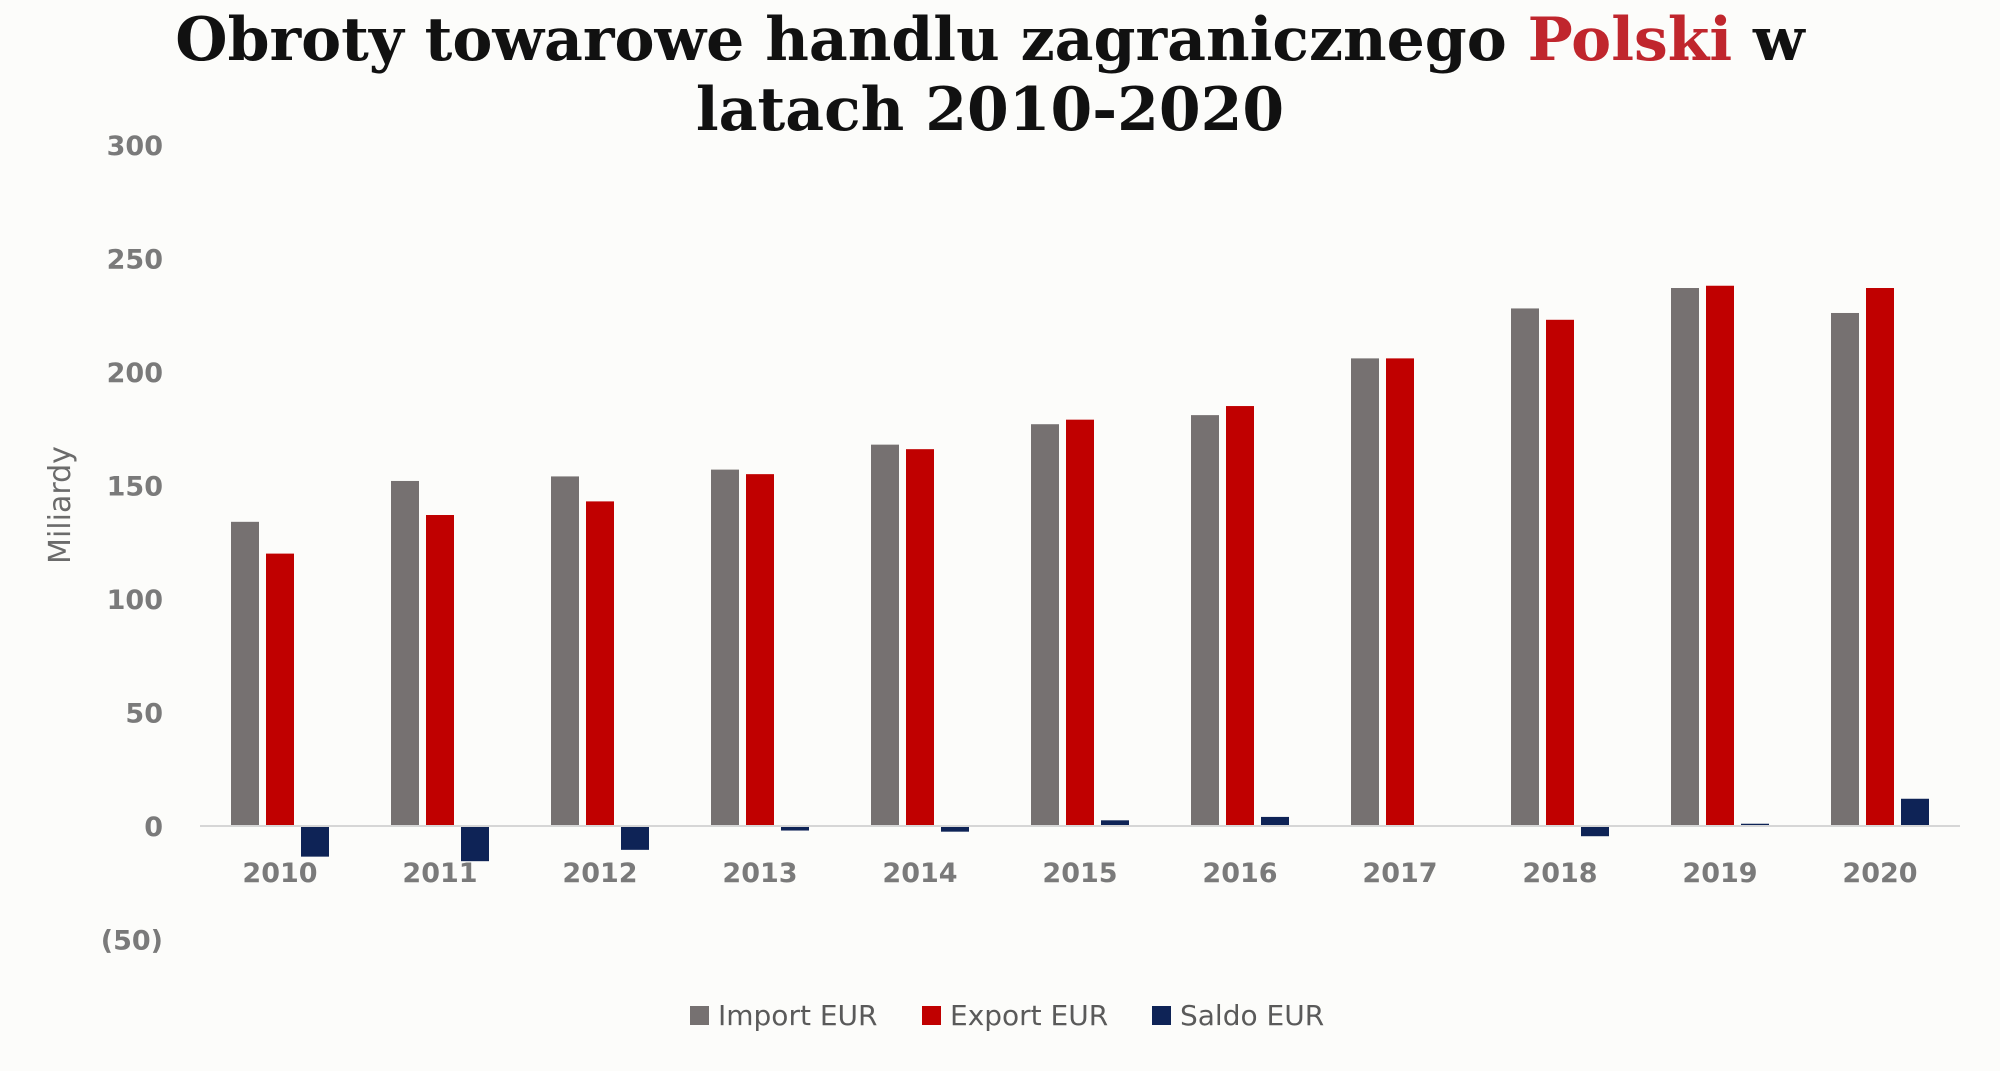 This screenshot has height=1071, width=2000. Describe the element at coordinates (144, 714) in the screenshot. I see `y-tick-label: 50` at that location.